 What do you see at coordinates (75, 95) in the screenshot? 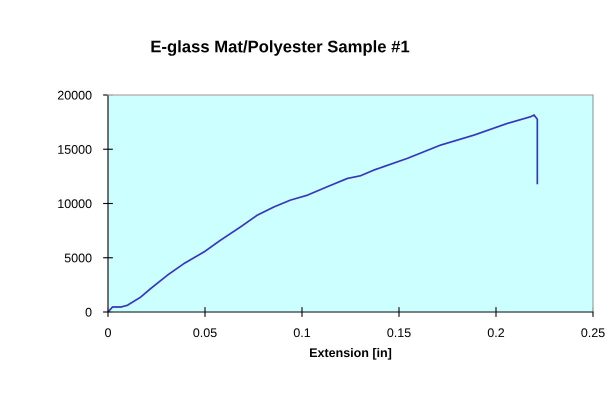
I see `y-tick-label: 20000` at bounding box center [75, 95].